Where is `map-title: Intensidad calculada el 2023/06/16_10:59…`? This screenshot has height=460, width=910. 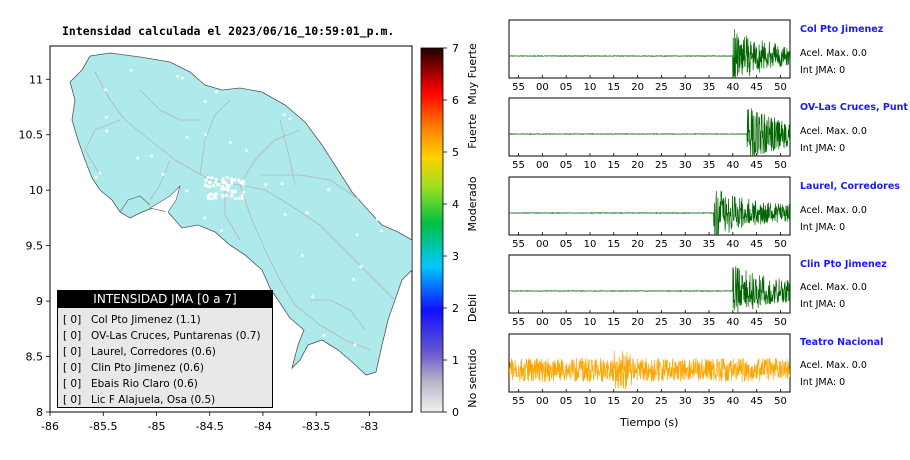 map-title: Intensidad calculada el 2023/06/16_10:59… is located at coordinates (228, 31).